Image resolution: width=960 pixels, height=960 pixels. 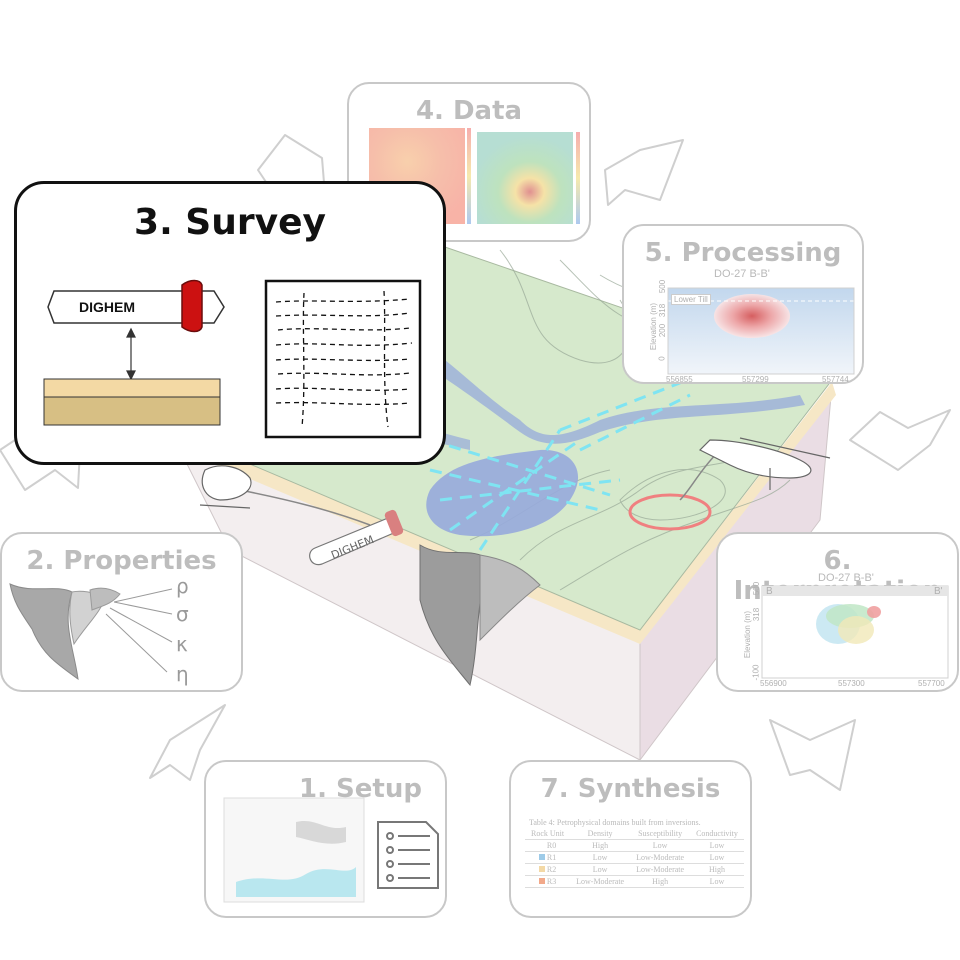 What do you see at coordinates (742, 274) in the screenshot?
I see `processing-subtitle: DO-27 B-B'` at bounding box center [742, 274].